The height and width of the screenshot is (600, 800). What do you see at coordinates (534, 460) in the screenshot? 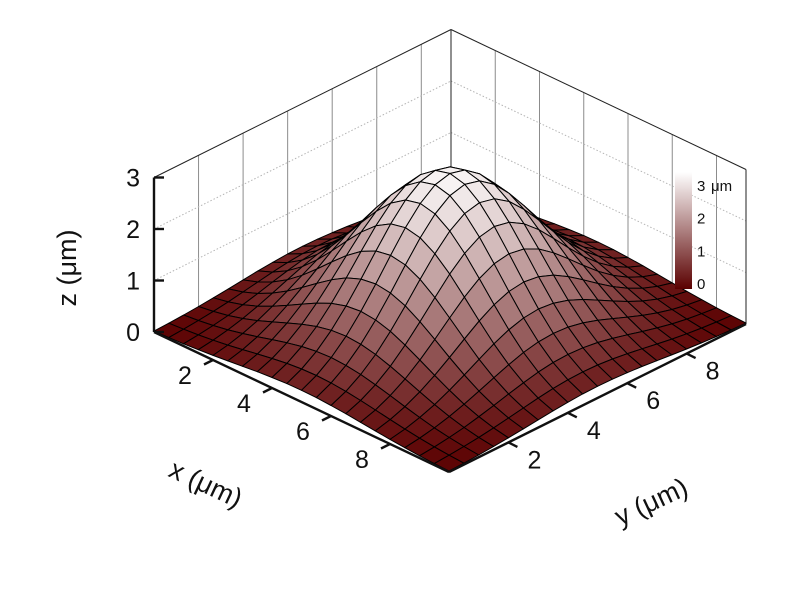
I see `y-tick-label: 2` at bounding box center [534, 460].